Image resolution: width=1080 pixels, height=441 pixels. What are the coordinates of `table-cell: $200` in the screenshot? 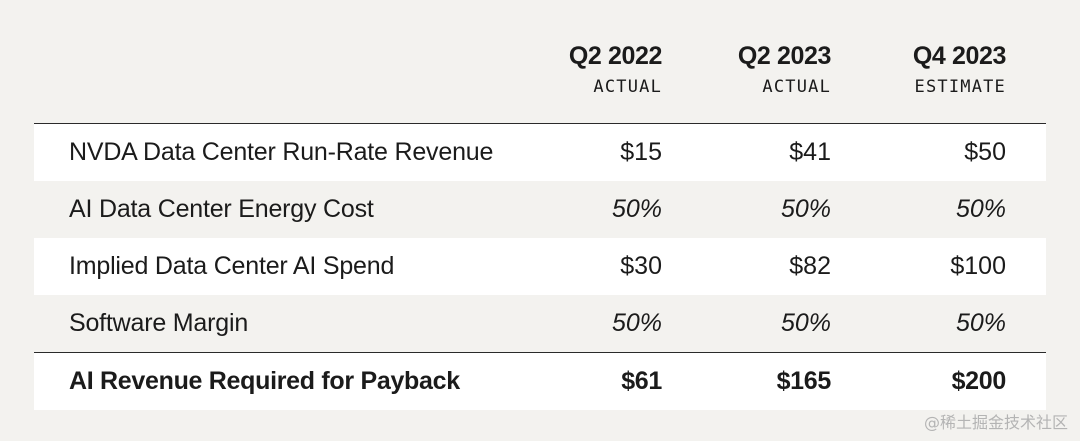 It's located at (979, 381).